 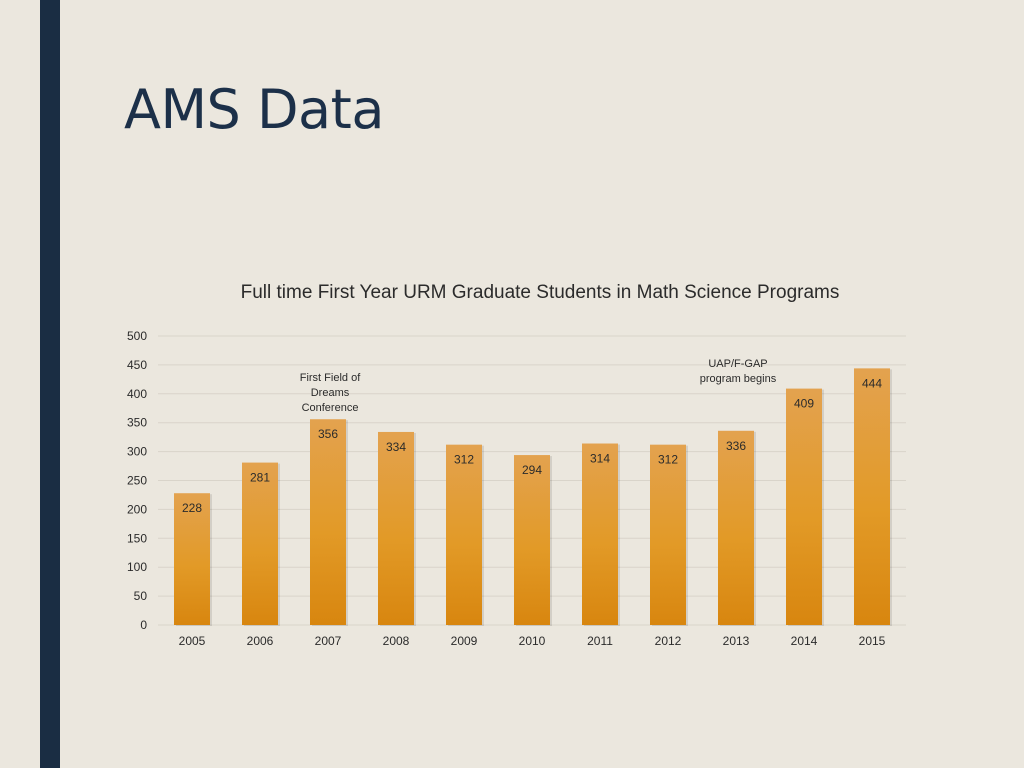 What do you see at coordinates (872, 383) in the screenshot?
I see `data-label: 444` at bounding box center [872, 383].